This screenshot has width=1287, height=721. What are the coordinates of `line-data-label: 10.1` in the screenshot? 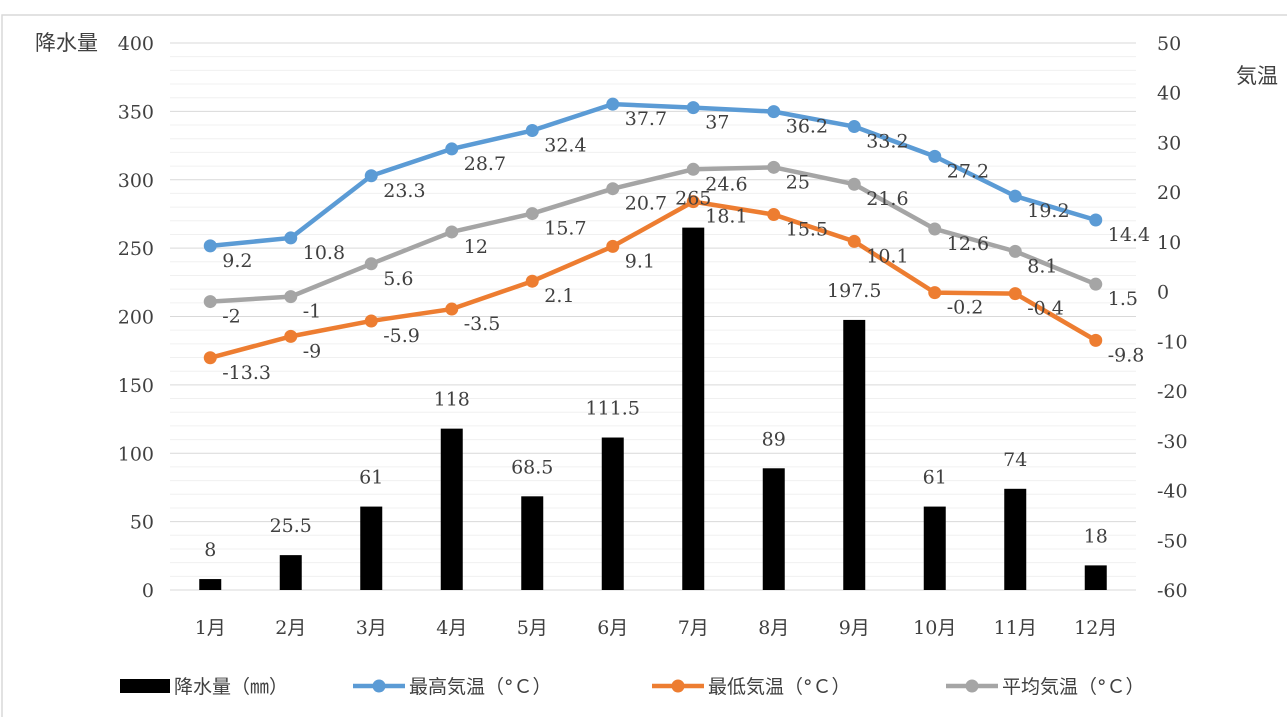 It's located at (887, 256).